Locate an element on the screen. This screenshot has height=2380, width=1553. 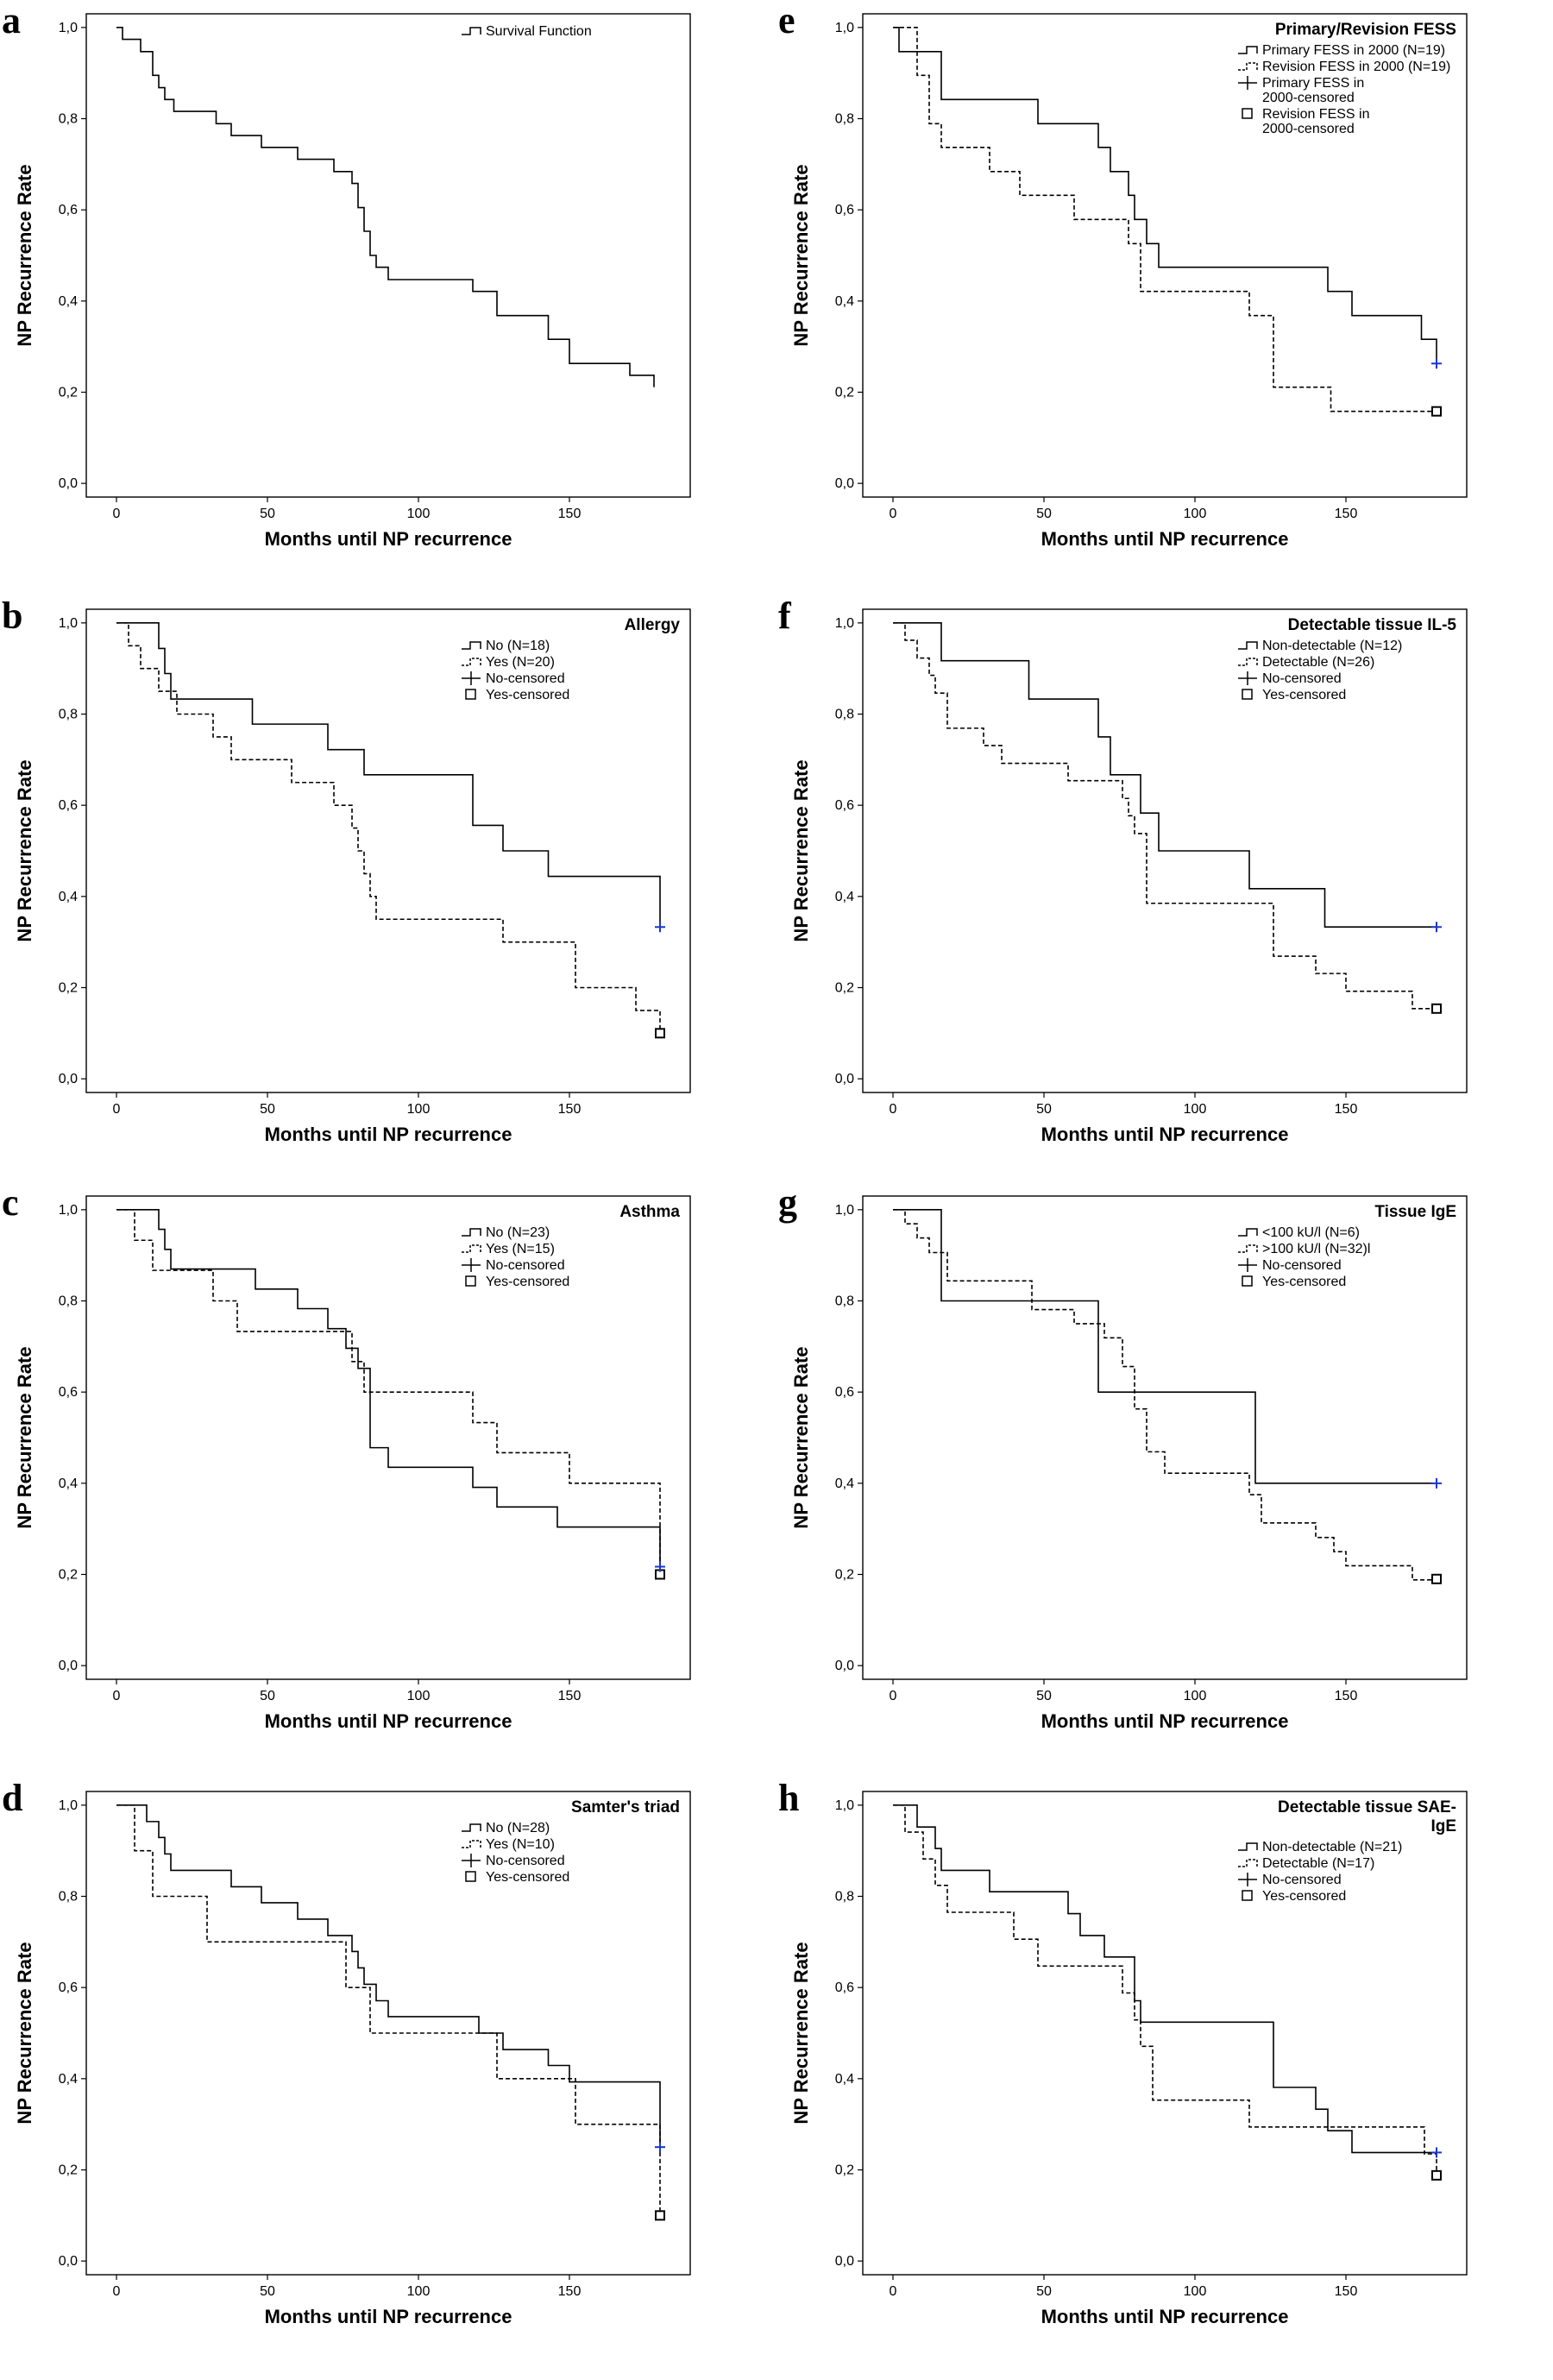
panel-letter: f is located at coordinates (784, 616).